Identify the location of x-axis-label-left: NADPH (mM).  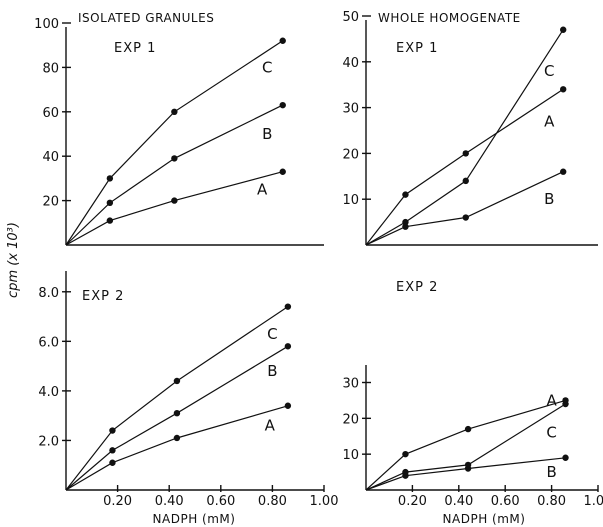
(194, 519).